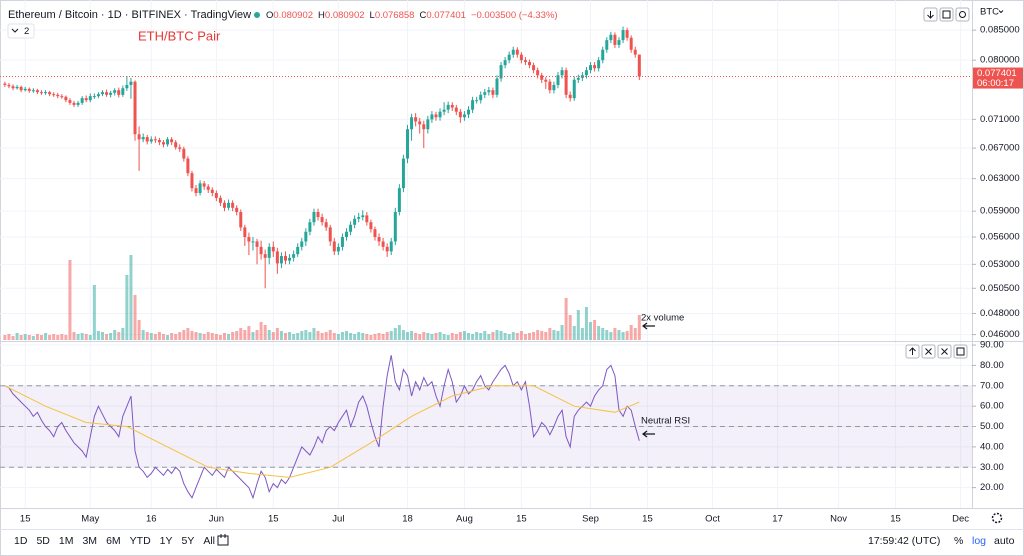  What do you see at coordinates (998, 78) in the screenshot?
I see `last-price-box` at bounding box center [998, 78].